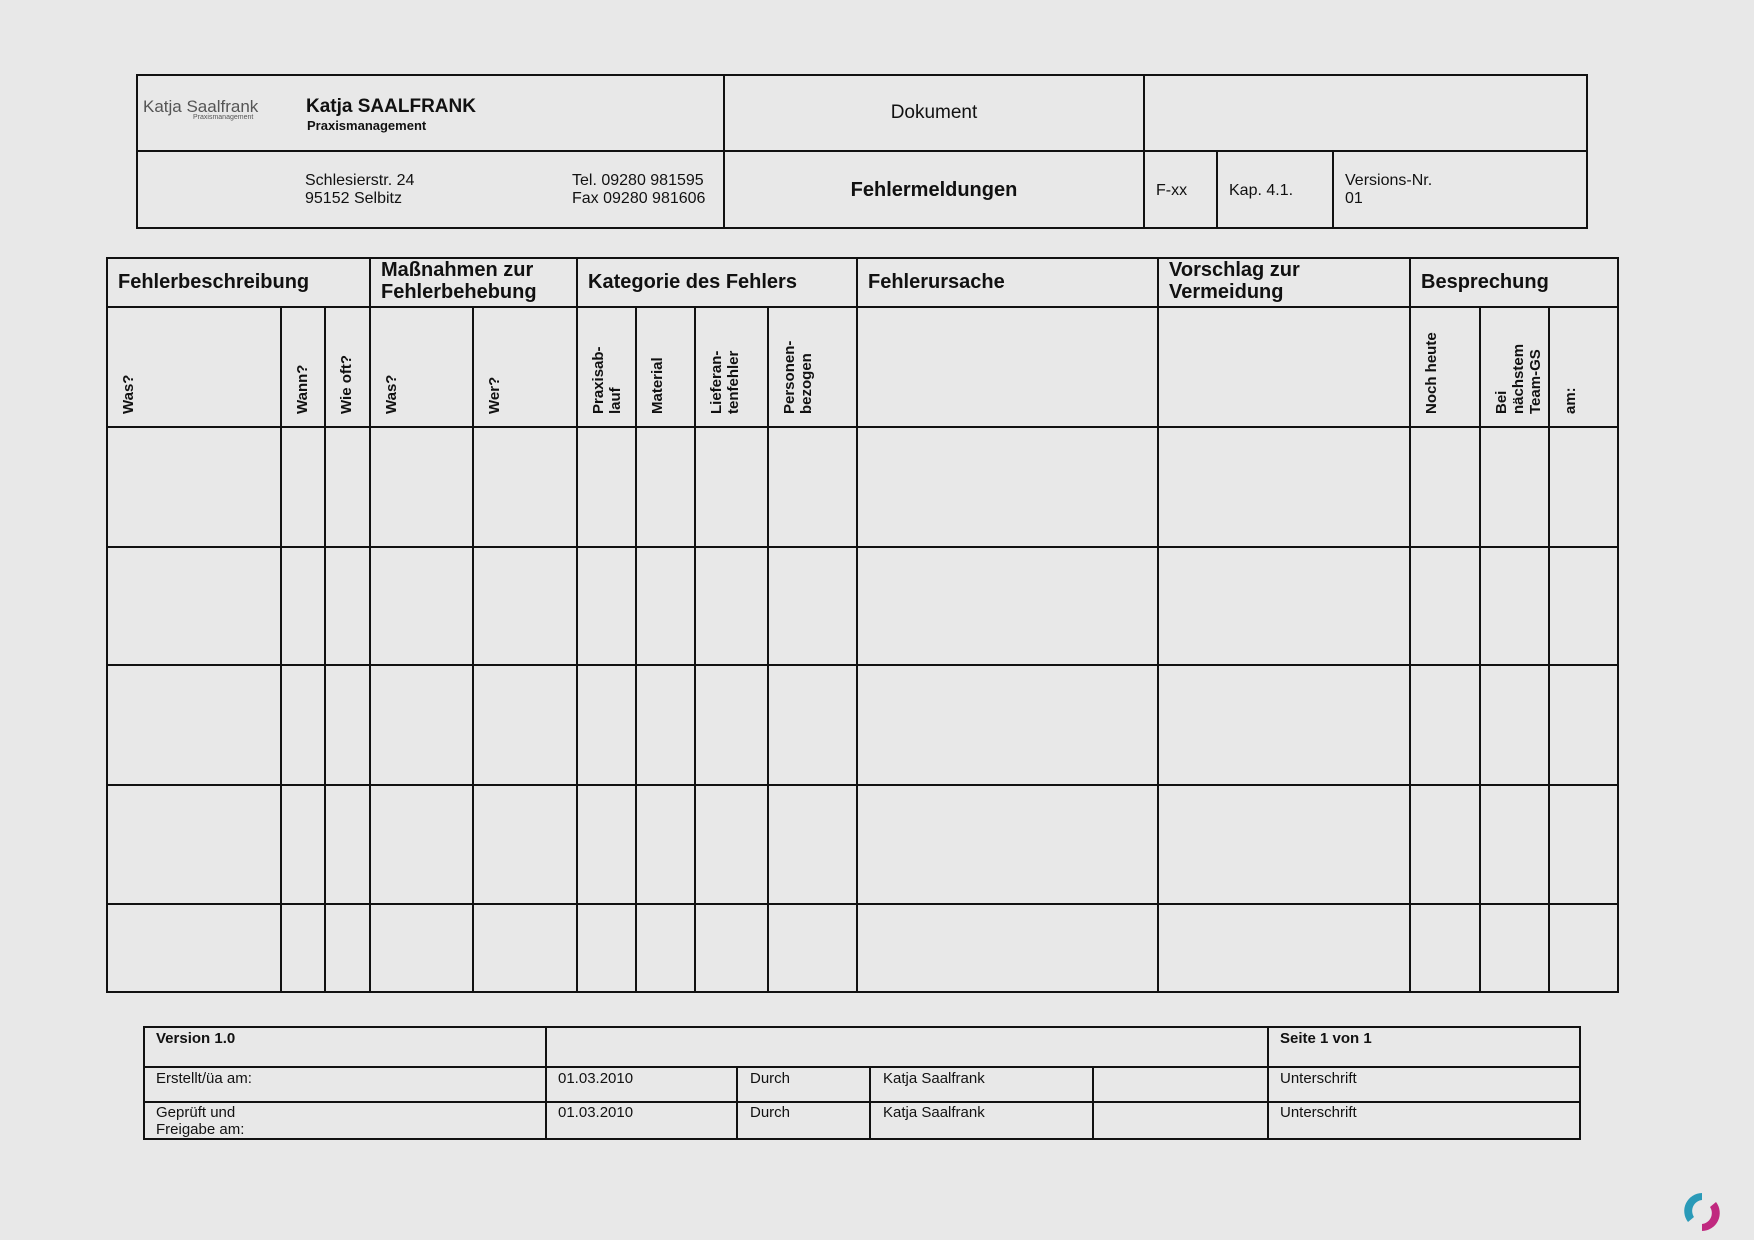 This screenshot has height=1240, width=1754. I want to click on approved-label: Geprüft und Freigabe am:, so click(200, 1121).